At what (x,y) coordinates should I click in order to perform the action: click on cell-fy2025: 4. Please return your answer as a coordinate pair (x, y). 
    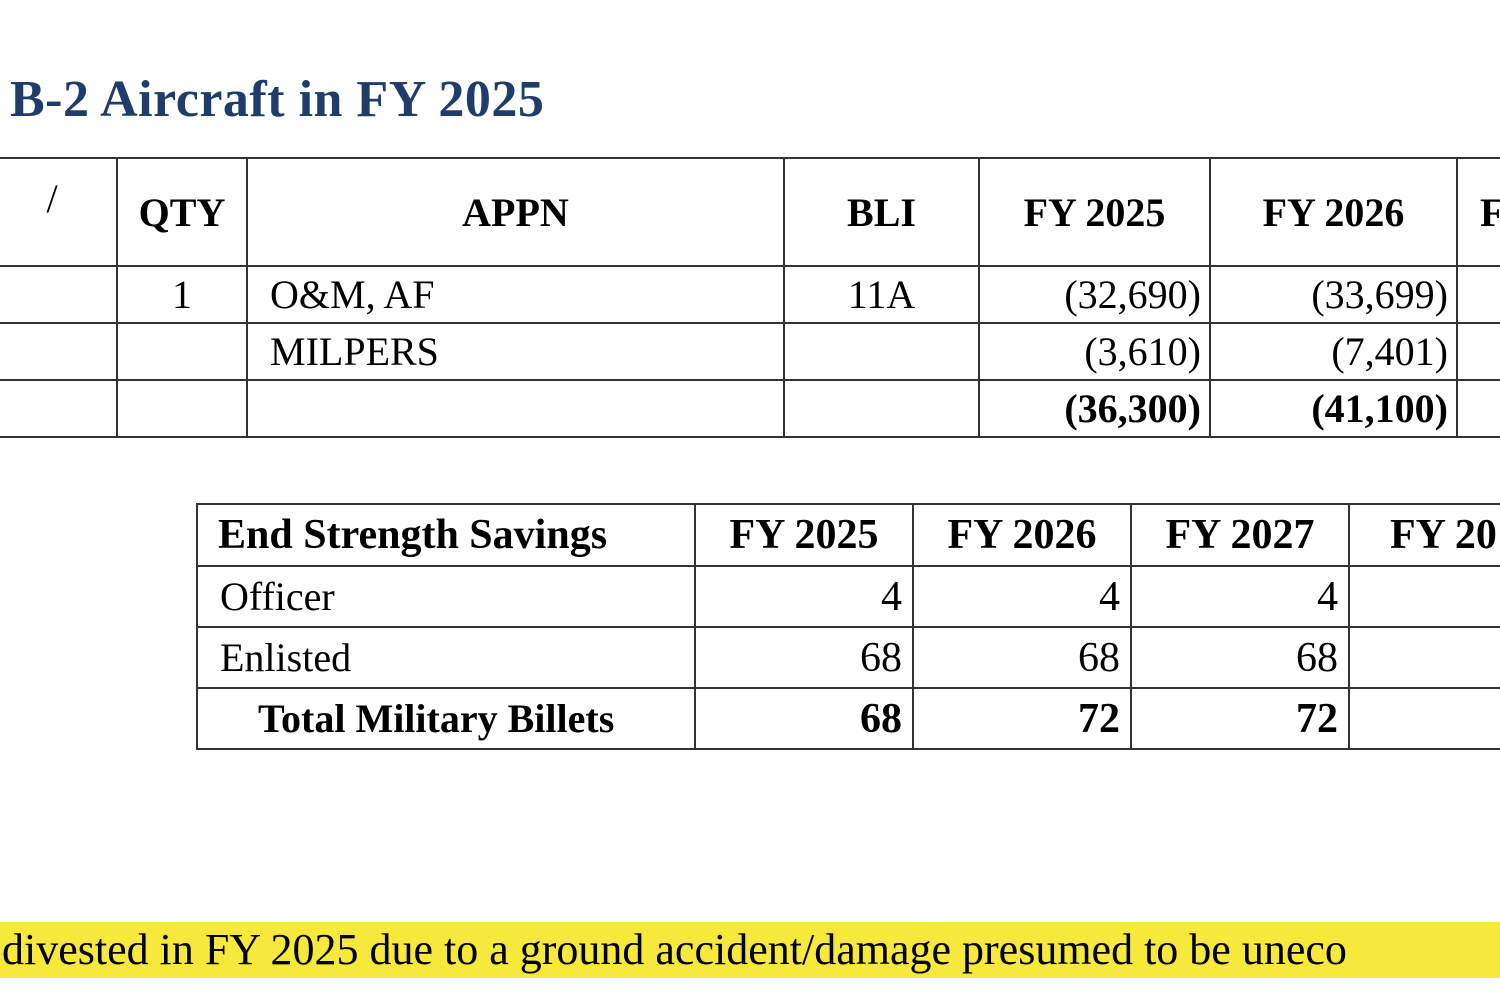
    Looking at the image, I should click on (804, 596).